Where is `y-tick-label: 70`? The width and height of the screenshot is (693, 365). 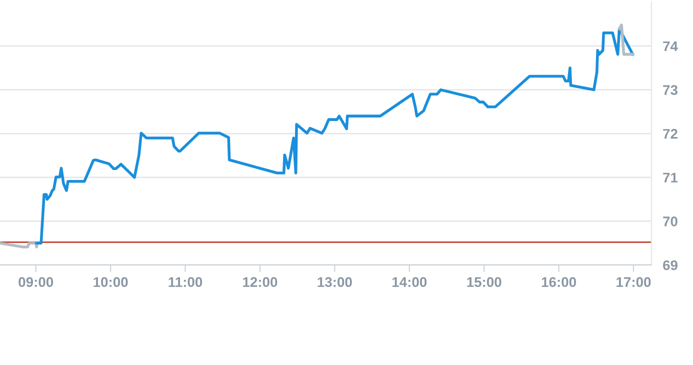
y-tick-label: 70 is located at coordinates (670, 221).